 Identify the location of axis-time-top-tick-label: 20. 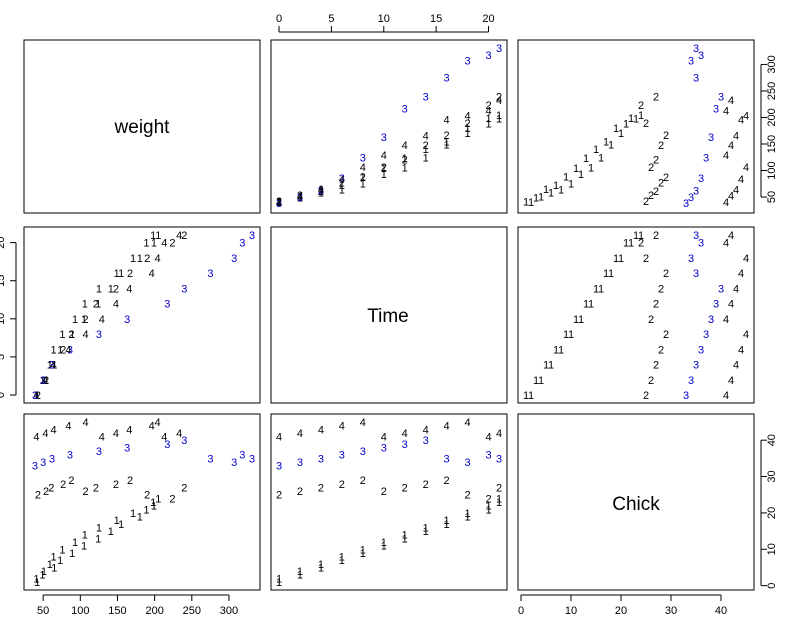
(488, 19).